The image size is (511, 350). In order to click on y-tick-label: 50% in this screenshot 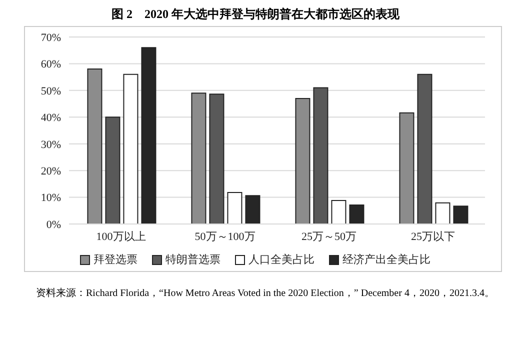, I will do `click(50, 91)`.